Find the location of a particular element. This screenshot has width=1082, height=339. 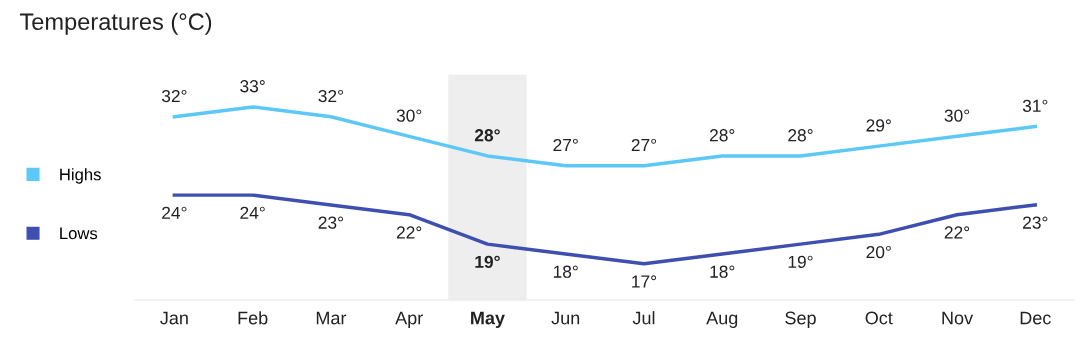

chart-title: Temperatures (°C) is located at coordinates (116, 23).